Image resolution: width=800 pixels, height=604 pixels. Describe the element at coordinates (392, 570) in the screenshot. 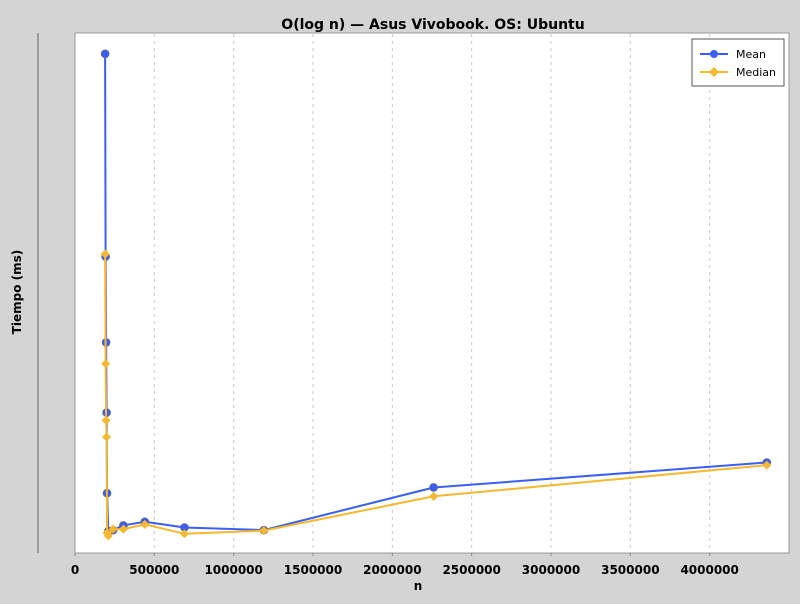

I see `x-tick-label: 2000000` at that location.